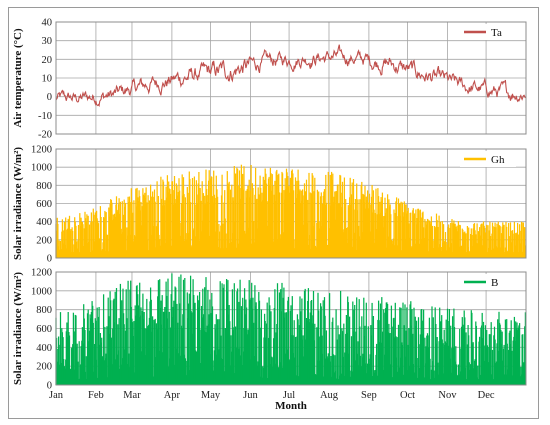  Describe the element at coordinates (45, 135) in the screenshot. I see `y-tick-label: -20` at that location.